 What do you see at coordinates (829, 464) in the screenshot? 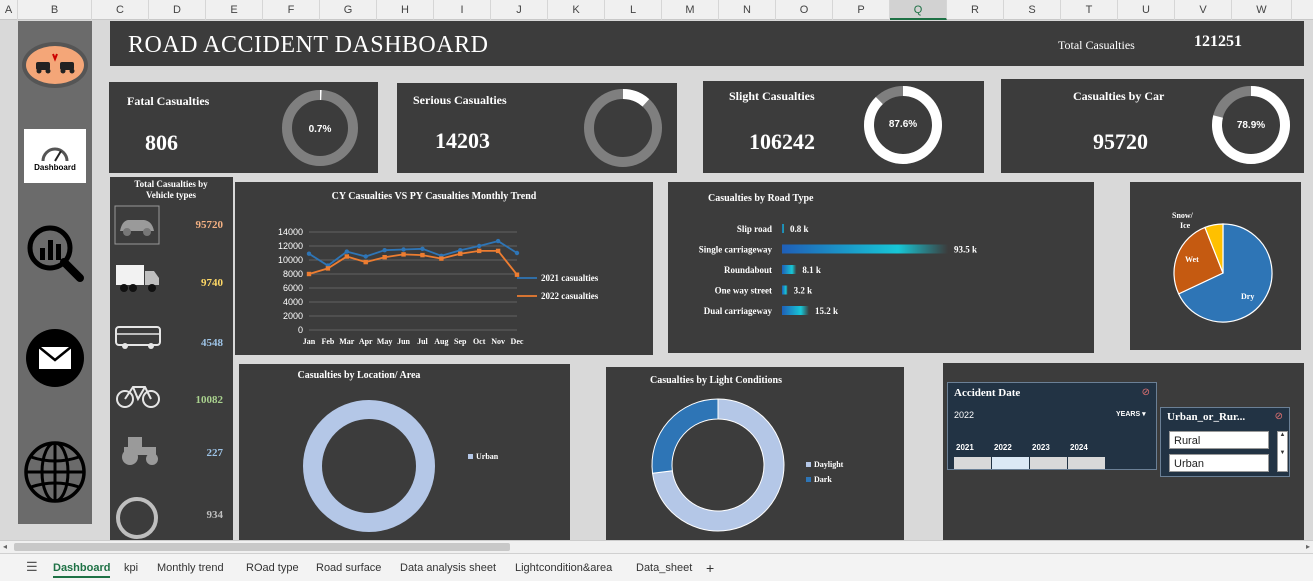
I see `legend-label: Daylight` at bounding box center [829, 464].